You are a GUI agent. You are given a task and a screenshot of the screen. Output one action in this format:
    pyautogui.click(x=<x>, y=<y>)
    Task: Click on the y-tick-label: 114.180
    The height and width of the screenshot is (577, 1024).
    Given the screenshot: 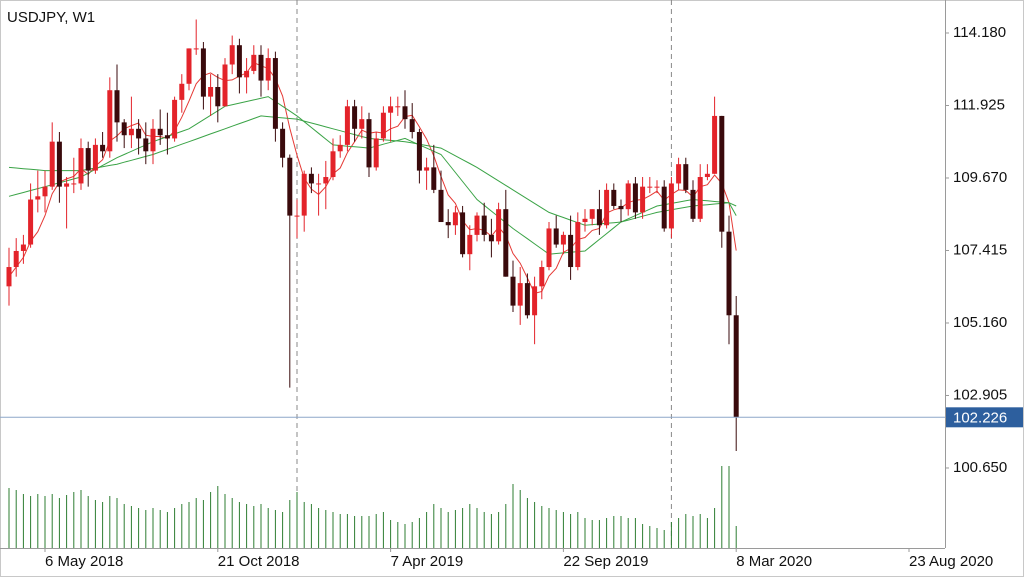 What is the action you would take?
    pyautogui.click(x=979, y=32)
    